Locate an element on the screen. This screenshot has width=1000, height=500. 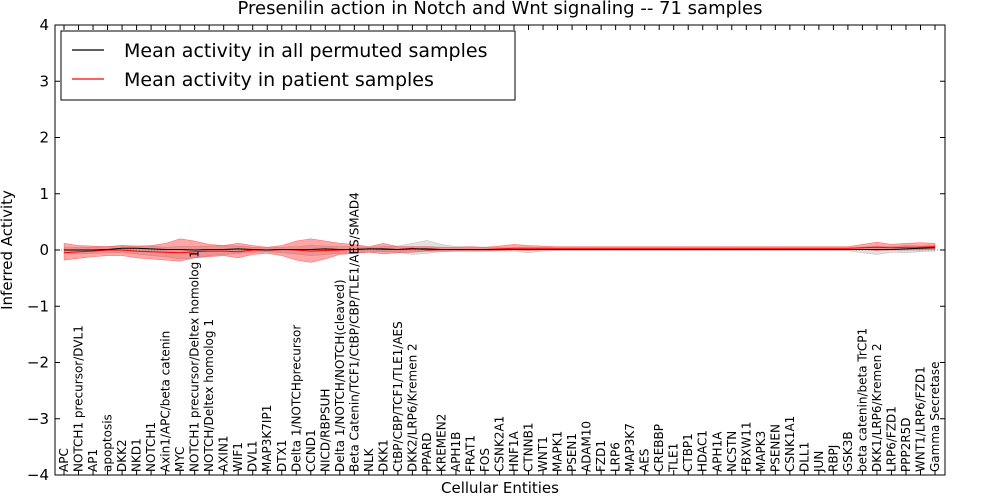
y-tick-label: 3 is located at coordinates (44, 81).